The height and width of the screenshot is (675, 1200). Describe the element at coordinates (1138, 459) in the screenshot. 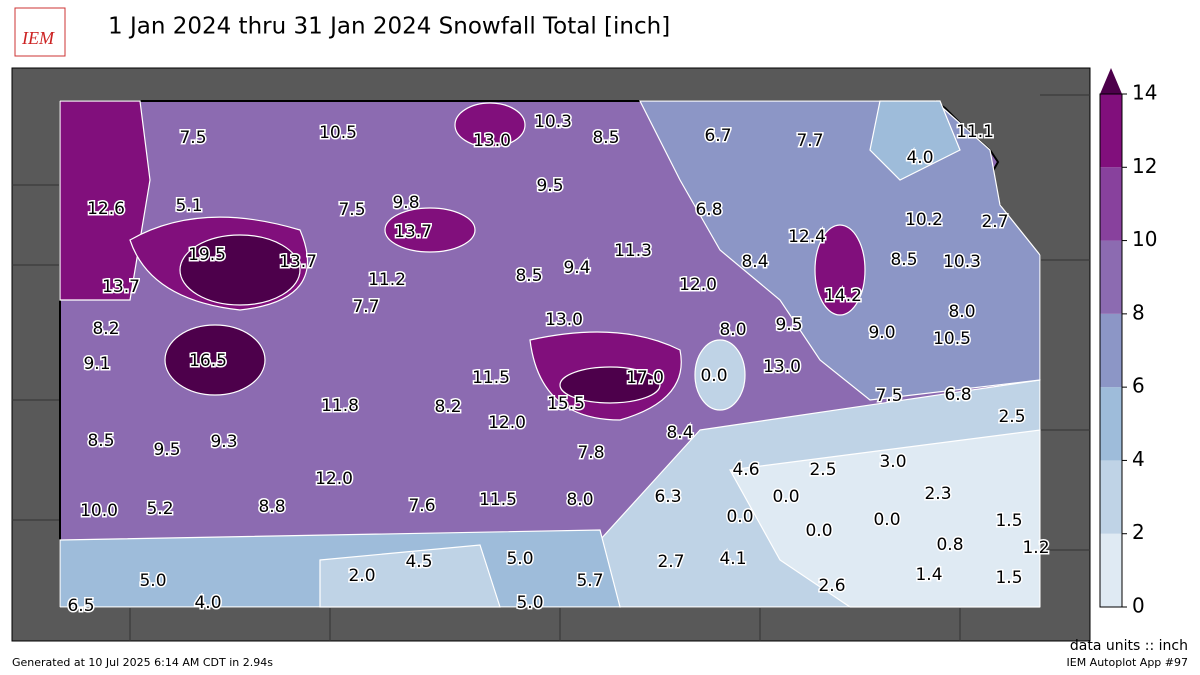

I see `colorbar-tick-label: 4` at that location.